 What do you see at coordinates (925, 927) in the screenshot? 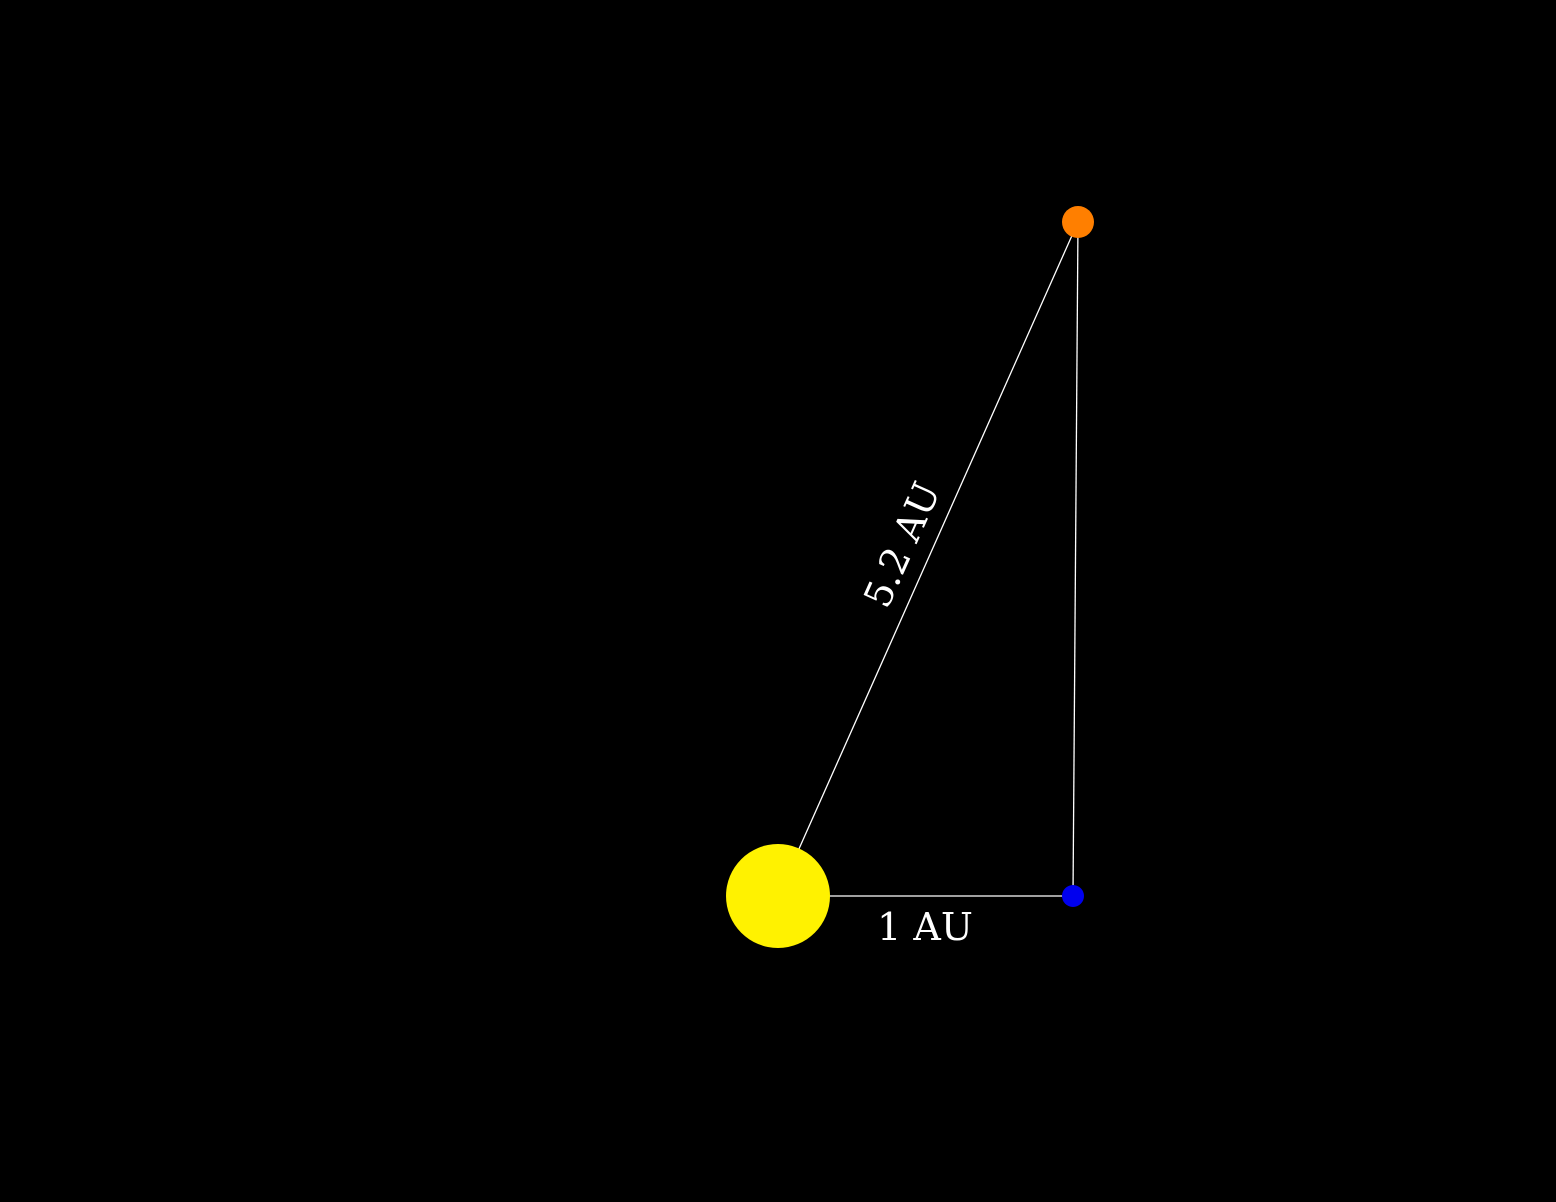
I see `sun-earth-distance-label: 1 AU` at bounding box center [925, 927].